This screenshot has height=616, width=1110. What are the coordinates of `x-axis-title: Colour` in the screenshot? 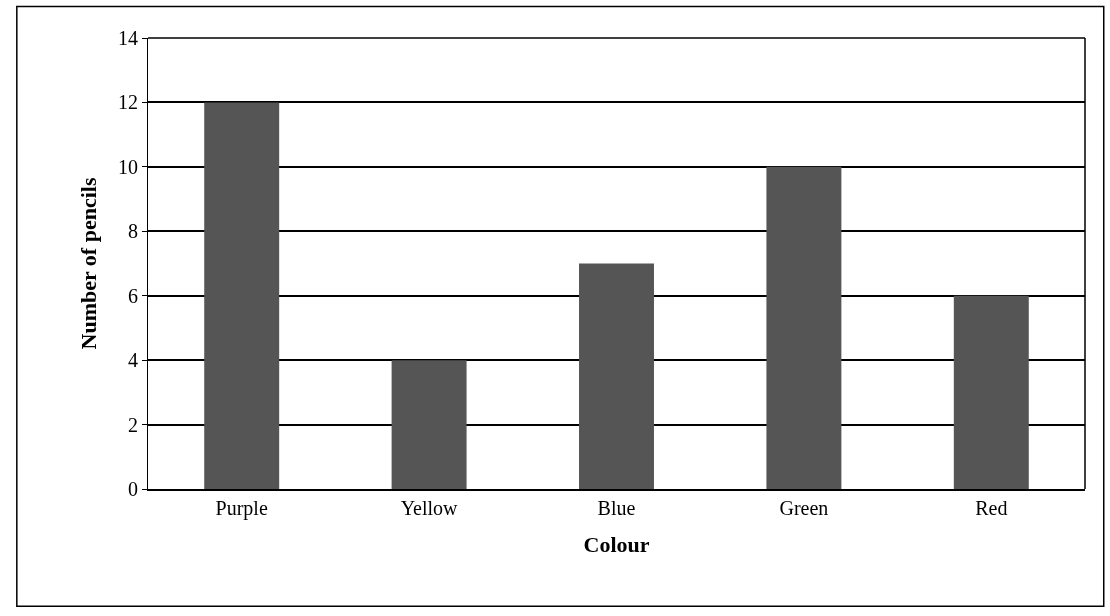 It's located at (616, 545).